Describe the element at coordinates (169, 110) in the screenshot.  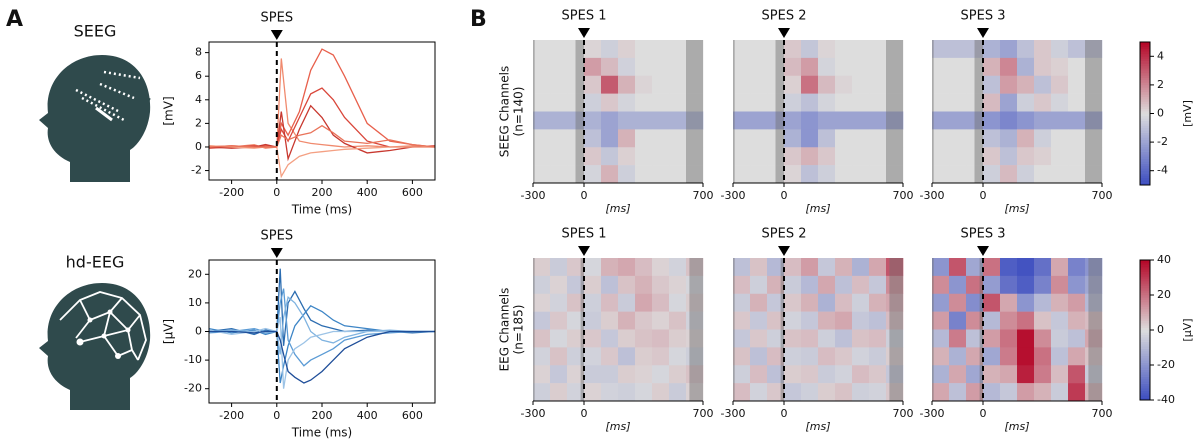
I see `y-axis-label: [mV]` at that location.